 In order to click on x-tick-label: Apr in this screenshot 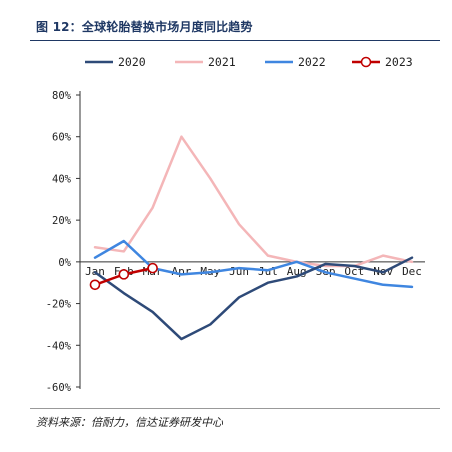, I will do `click(182, 271)`.